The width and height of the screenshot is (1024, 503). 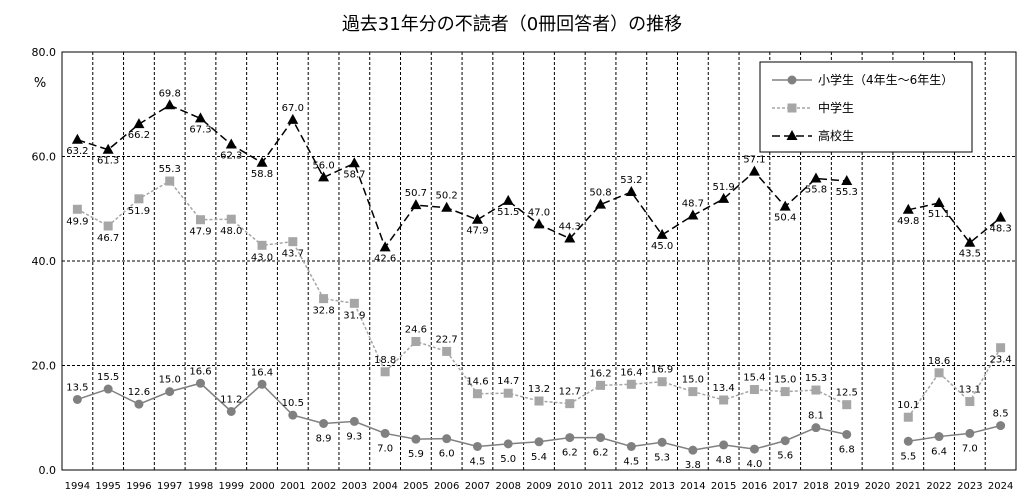 I want to click on data-label: 51.1, so click(x=939, y=214).